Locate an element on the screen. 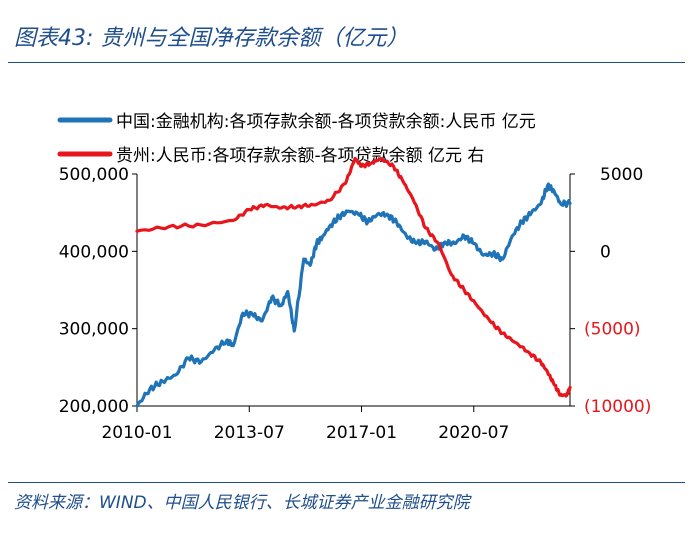  right-tick-label: (5000) is located at coordinates (612, 330).